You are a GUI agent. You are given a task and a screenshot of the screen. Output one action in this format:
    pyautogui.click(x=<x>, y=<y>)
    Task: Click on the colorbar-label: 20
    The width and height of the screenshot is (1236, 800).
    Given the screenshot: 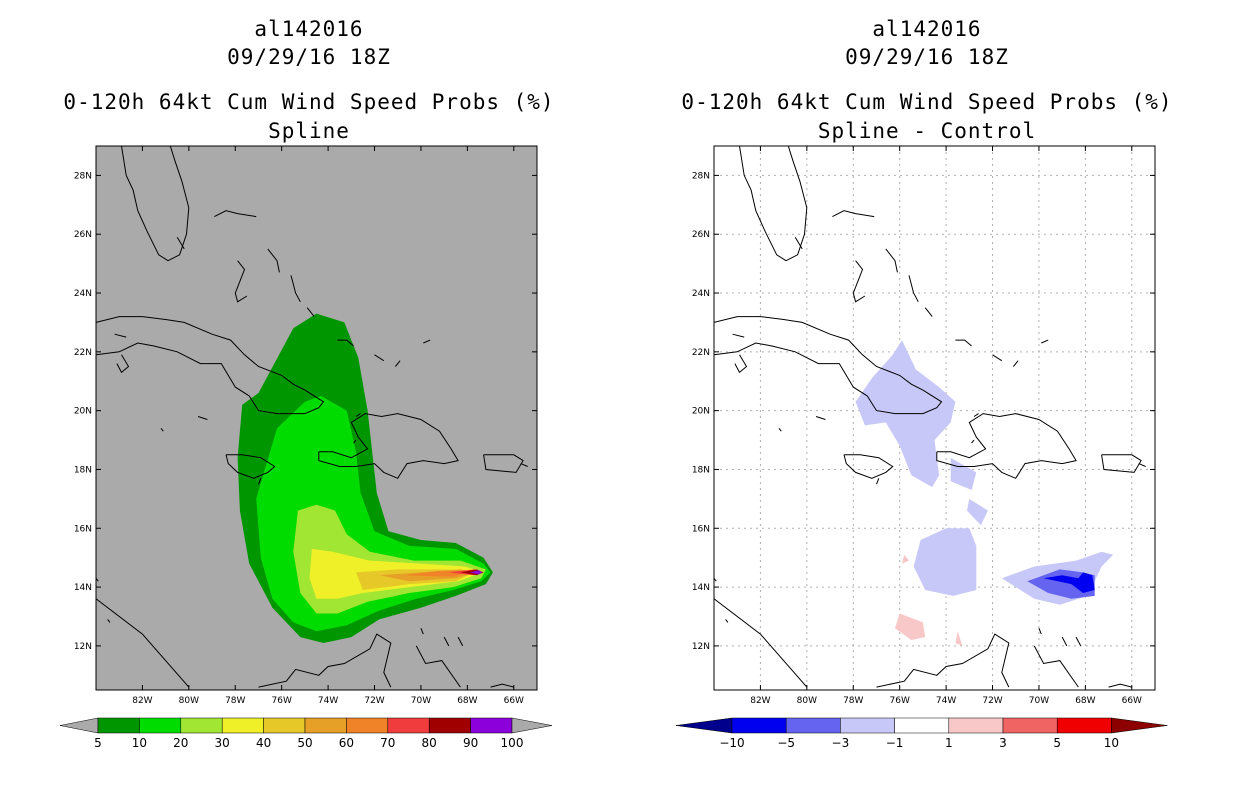 What is the action you would take?
    pyautogui.click(x=180, y=743)
    